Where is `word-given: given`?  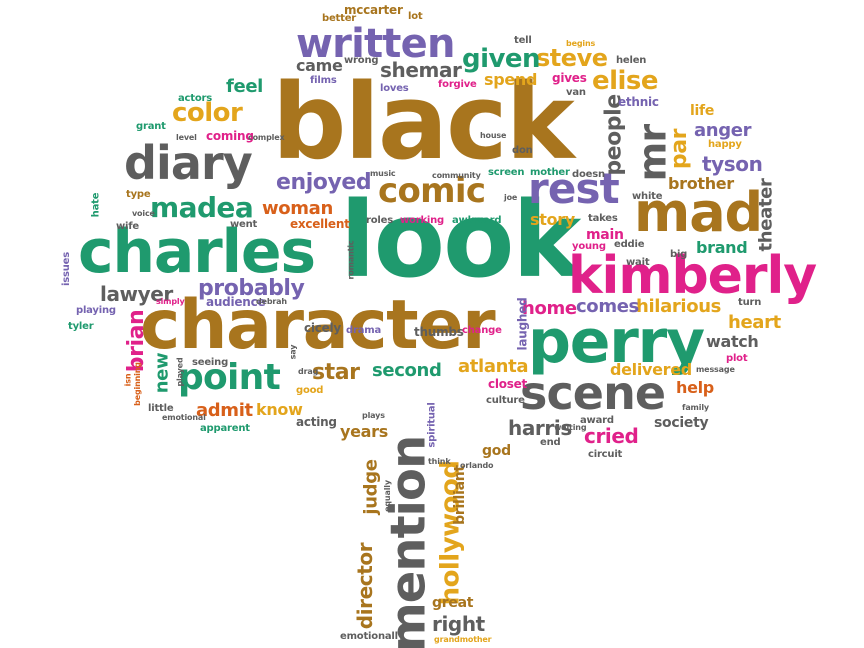 word-given: given is located at coordinates (501, 59).